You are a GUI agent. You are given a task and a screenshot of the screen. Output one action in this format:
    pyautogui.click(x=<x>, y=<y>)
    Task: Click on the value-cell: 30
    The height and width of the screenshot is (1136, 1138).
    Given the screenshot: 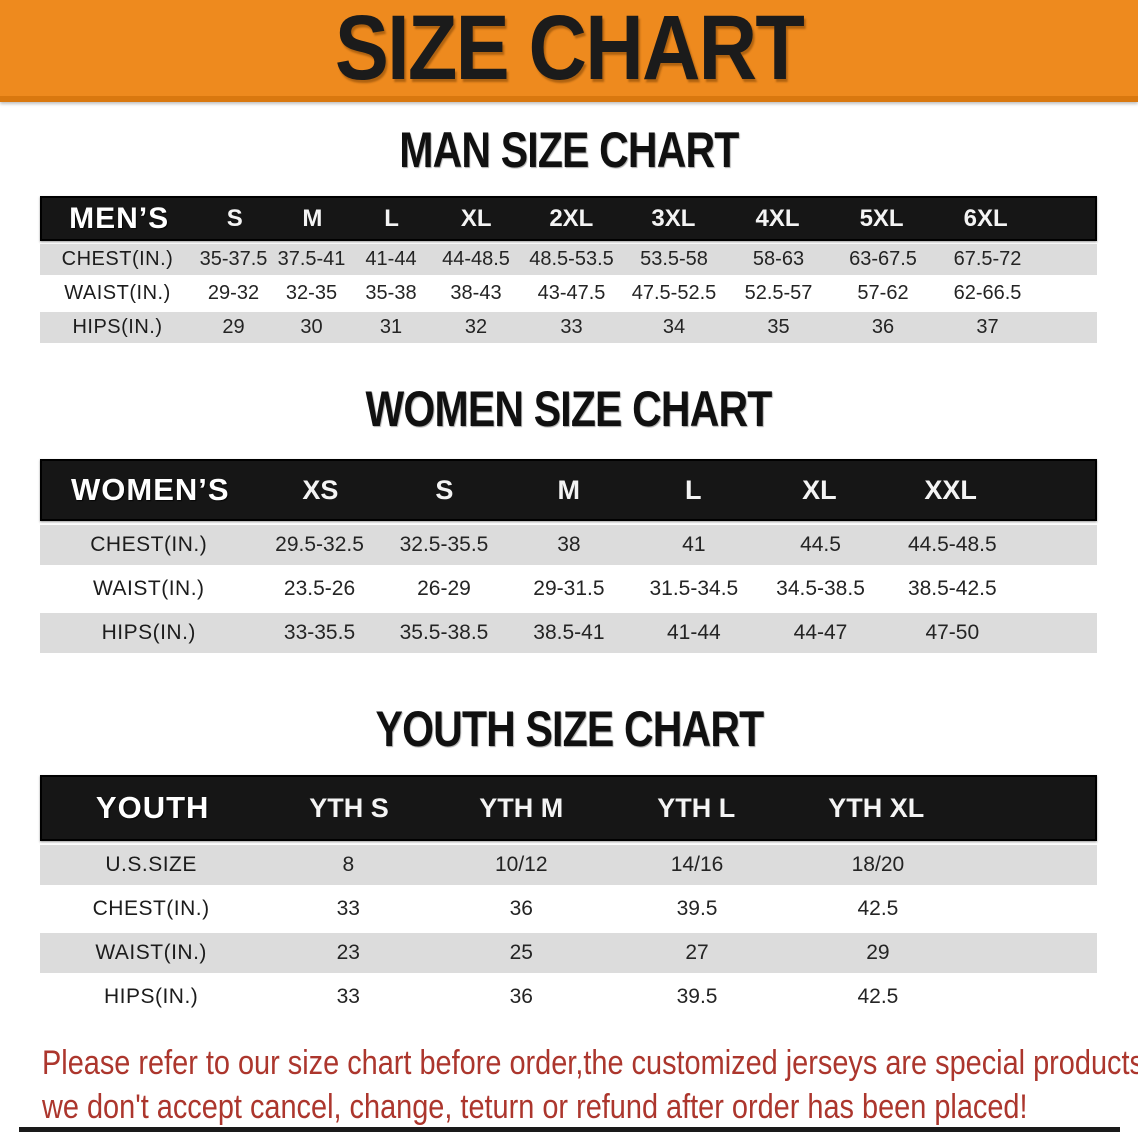 What is the action you would take?
    pyautogui.click(x=311, y=327)
    